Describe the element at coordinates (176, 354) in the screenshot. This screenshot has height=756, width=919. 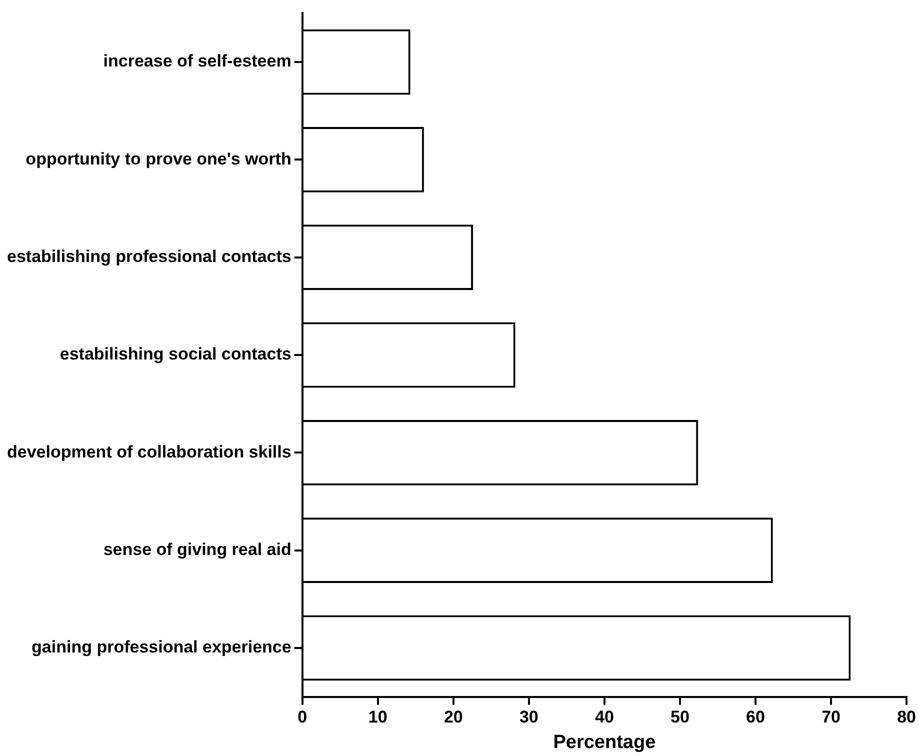
I see `y-tick-label: estabilishing social contacts` at that location.